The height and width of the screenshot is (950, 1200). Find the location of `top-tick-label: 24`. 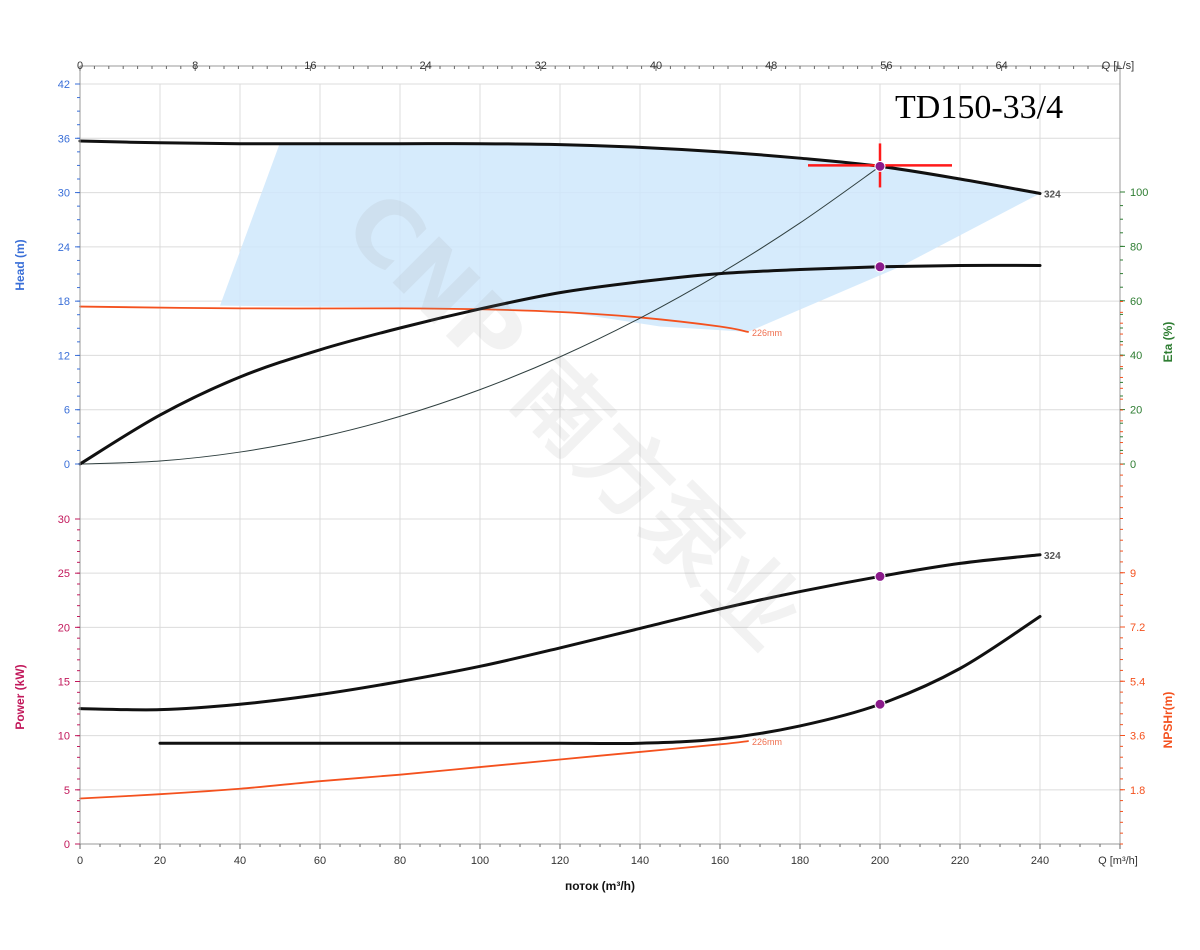

top-tick-label: 24 is located at coordinates (425, 66).